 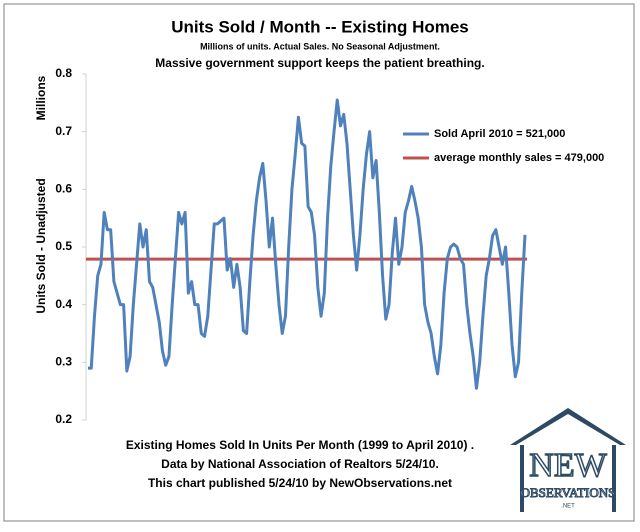 I want to click on logo: NEW OBSERVATIONS .NET, so click(x=568, y=460).